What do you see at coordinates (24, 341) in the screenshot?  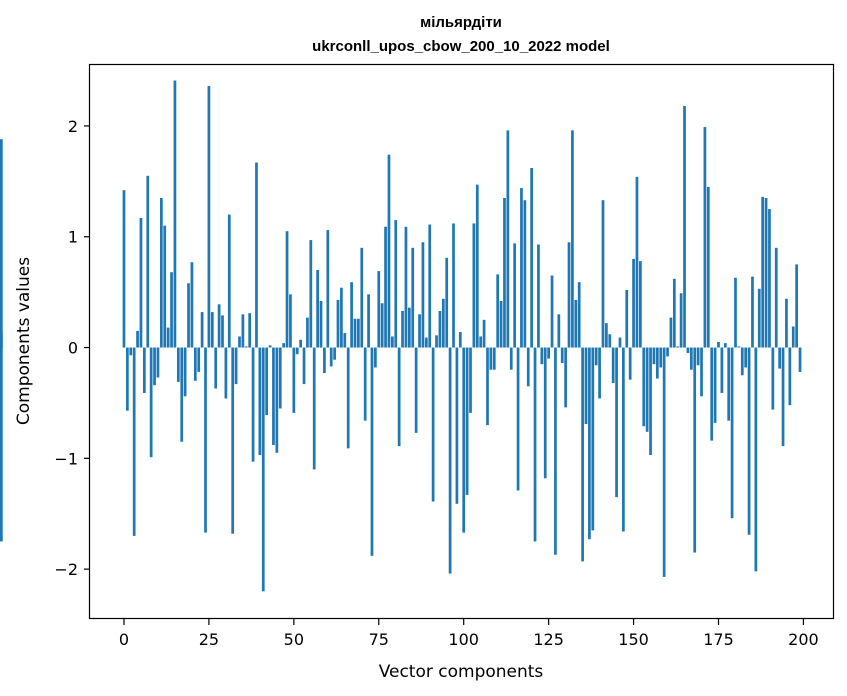 I see `y-axis-label: Components values` at bounding box center [24, 341].